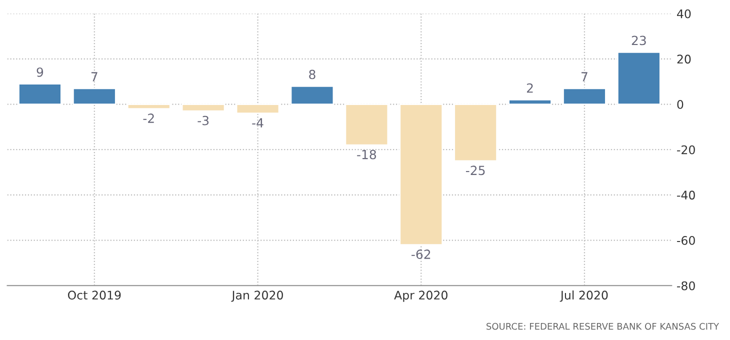 The image size is (730, 340). What do you see at coordinates (639, 41) in the screenshot?
I see `data-label: 23` at bounding box center [639, 41].